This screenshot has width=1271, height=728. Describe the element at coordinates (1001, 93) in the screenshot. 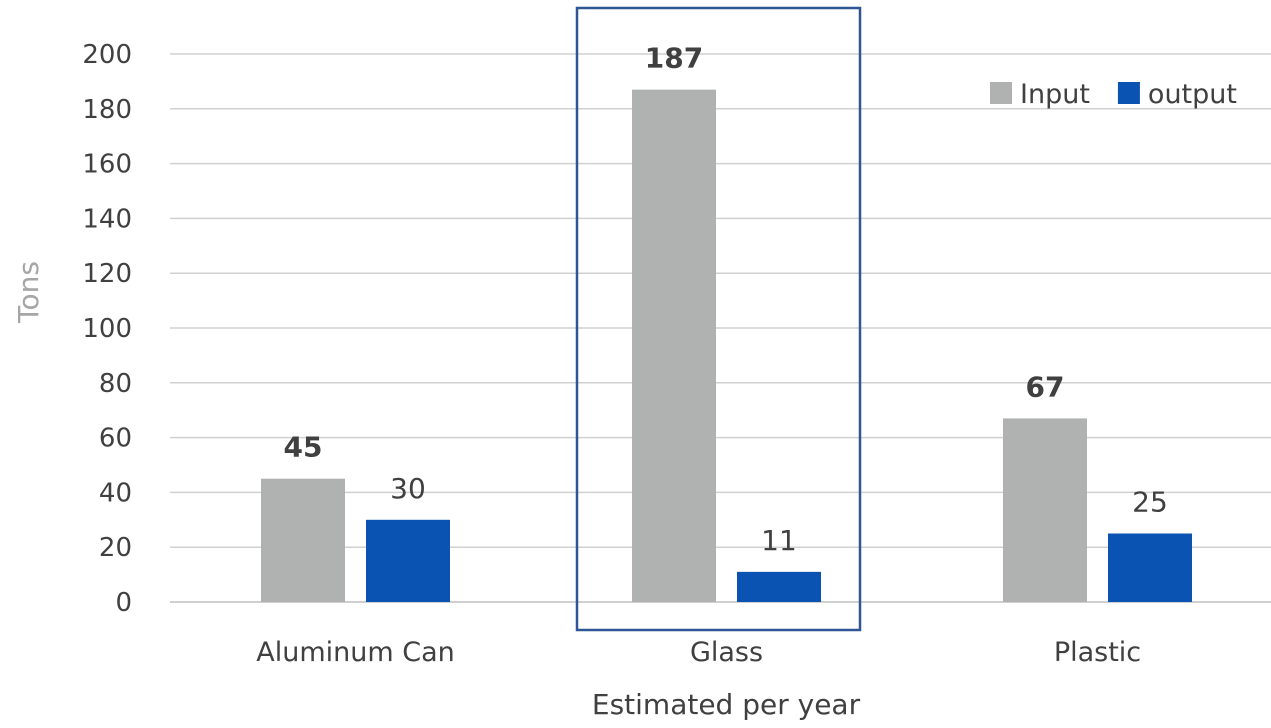

I see `legend-swatch-input` at that location.